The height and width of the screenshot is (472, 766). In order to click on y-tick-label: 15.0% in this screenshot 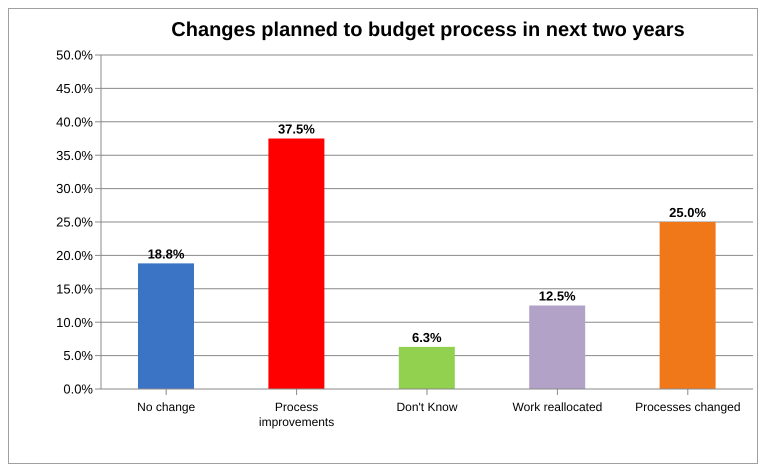, I will do `click(75, 288)`.